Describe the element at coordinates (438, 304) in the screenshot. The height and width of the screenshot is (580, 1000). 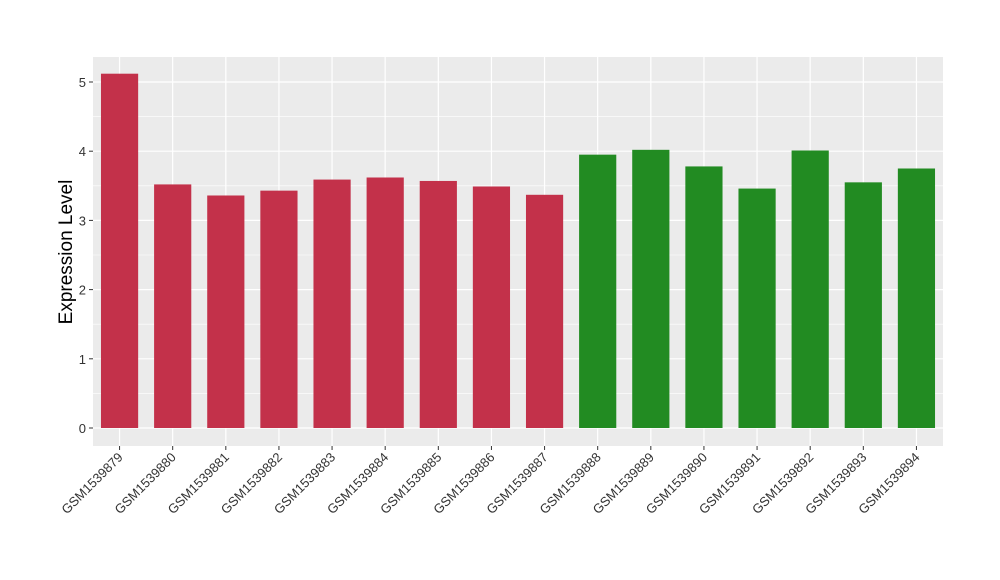
I see `bar-GSM1539885` at that location.